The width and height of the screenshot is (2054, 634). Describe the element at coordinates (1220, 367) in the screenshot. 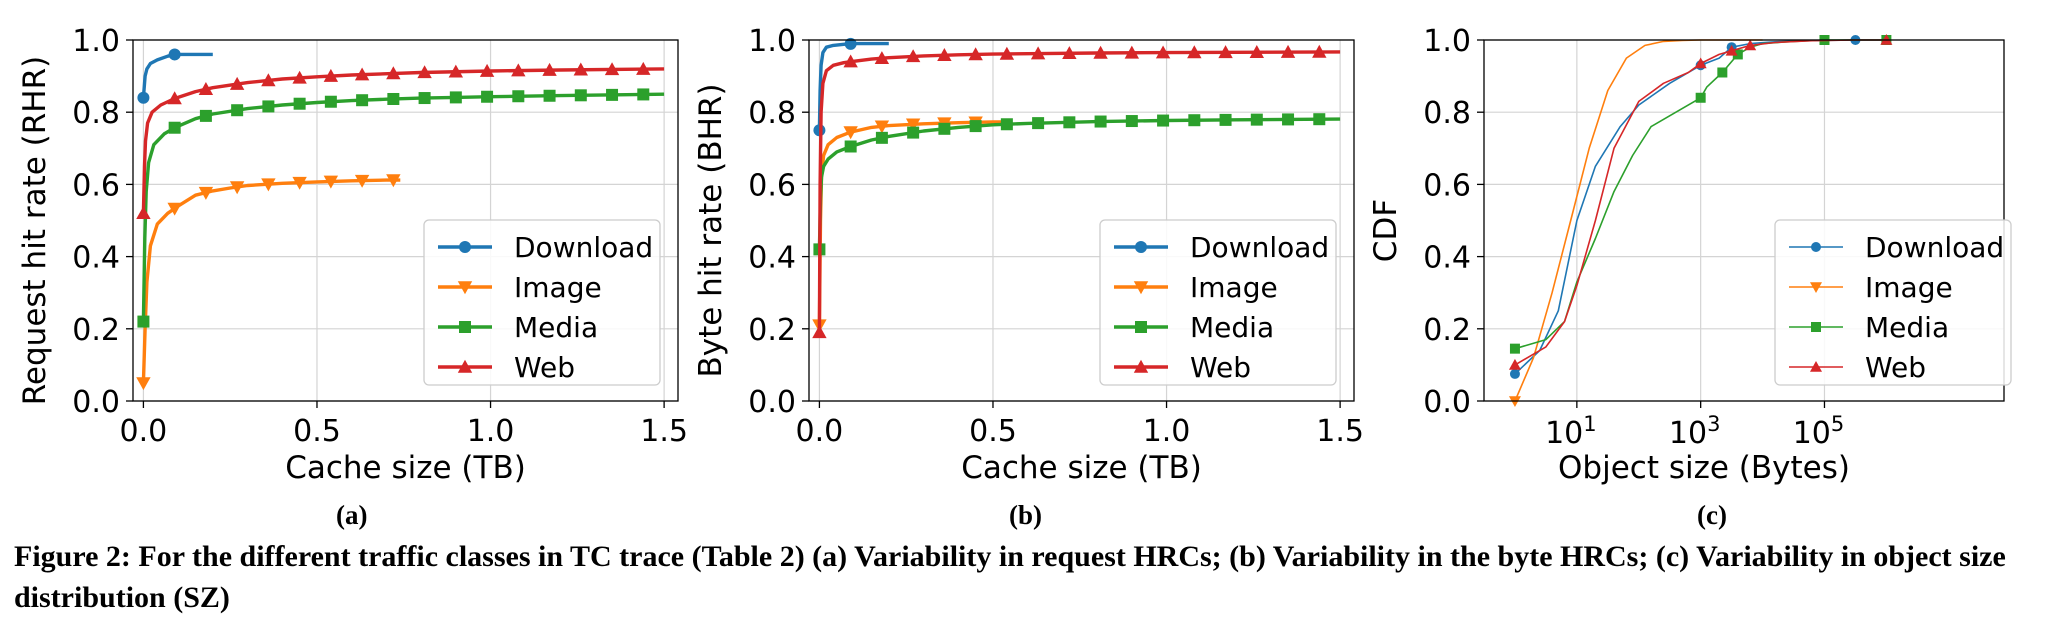

I see `legend-label-web: Web` at that location.